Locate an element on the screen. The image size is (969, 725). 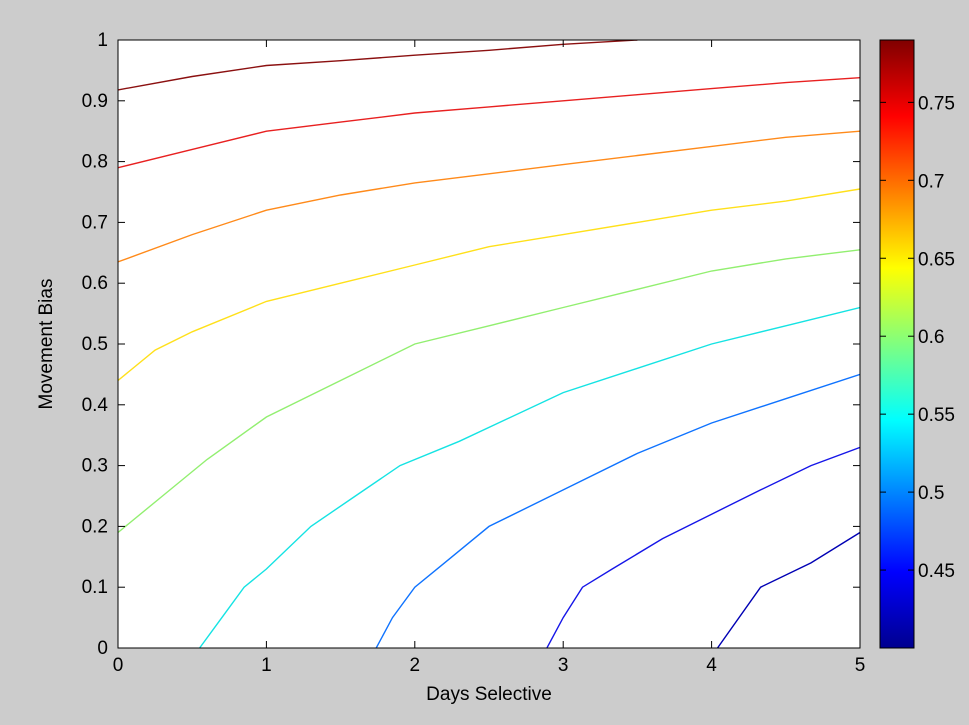
y-axis-label: Movement Bias is located at coordinates (46, 344).